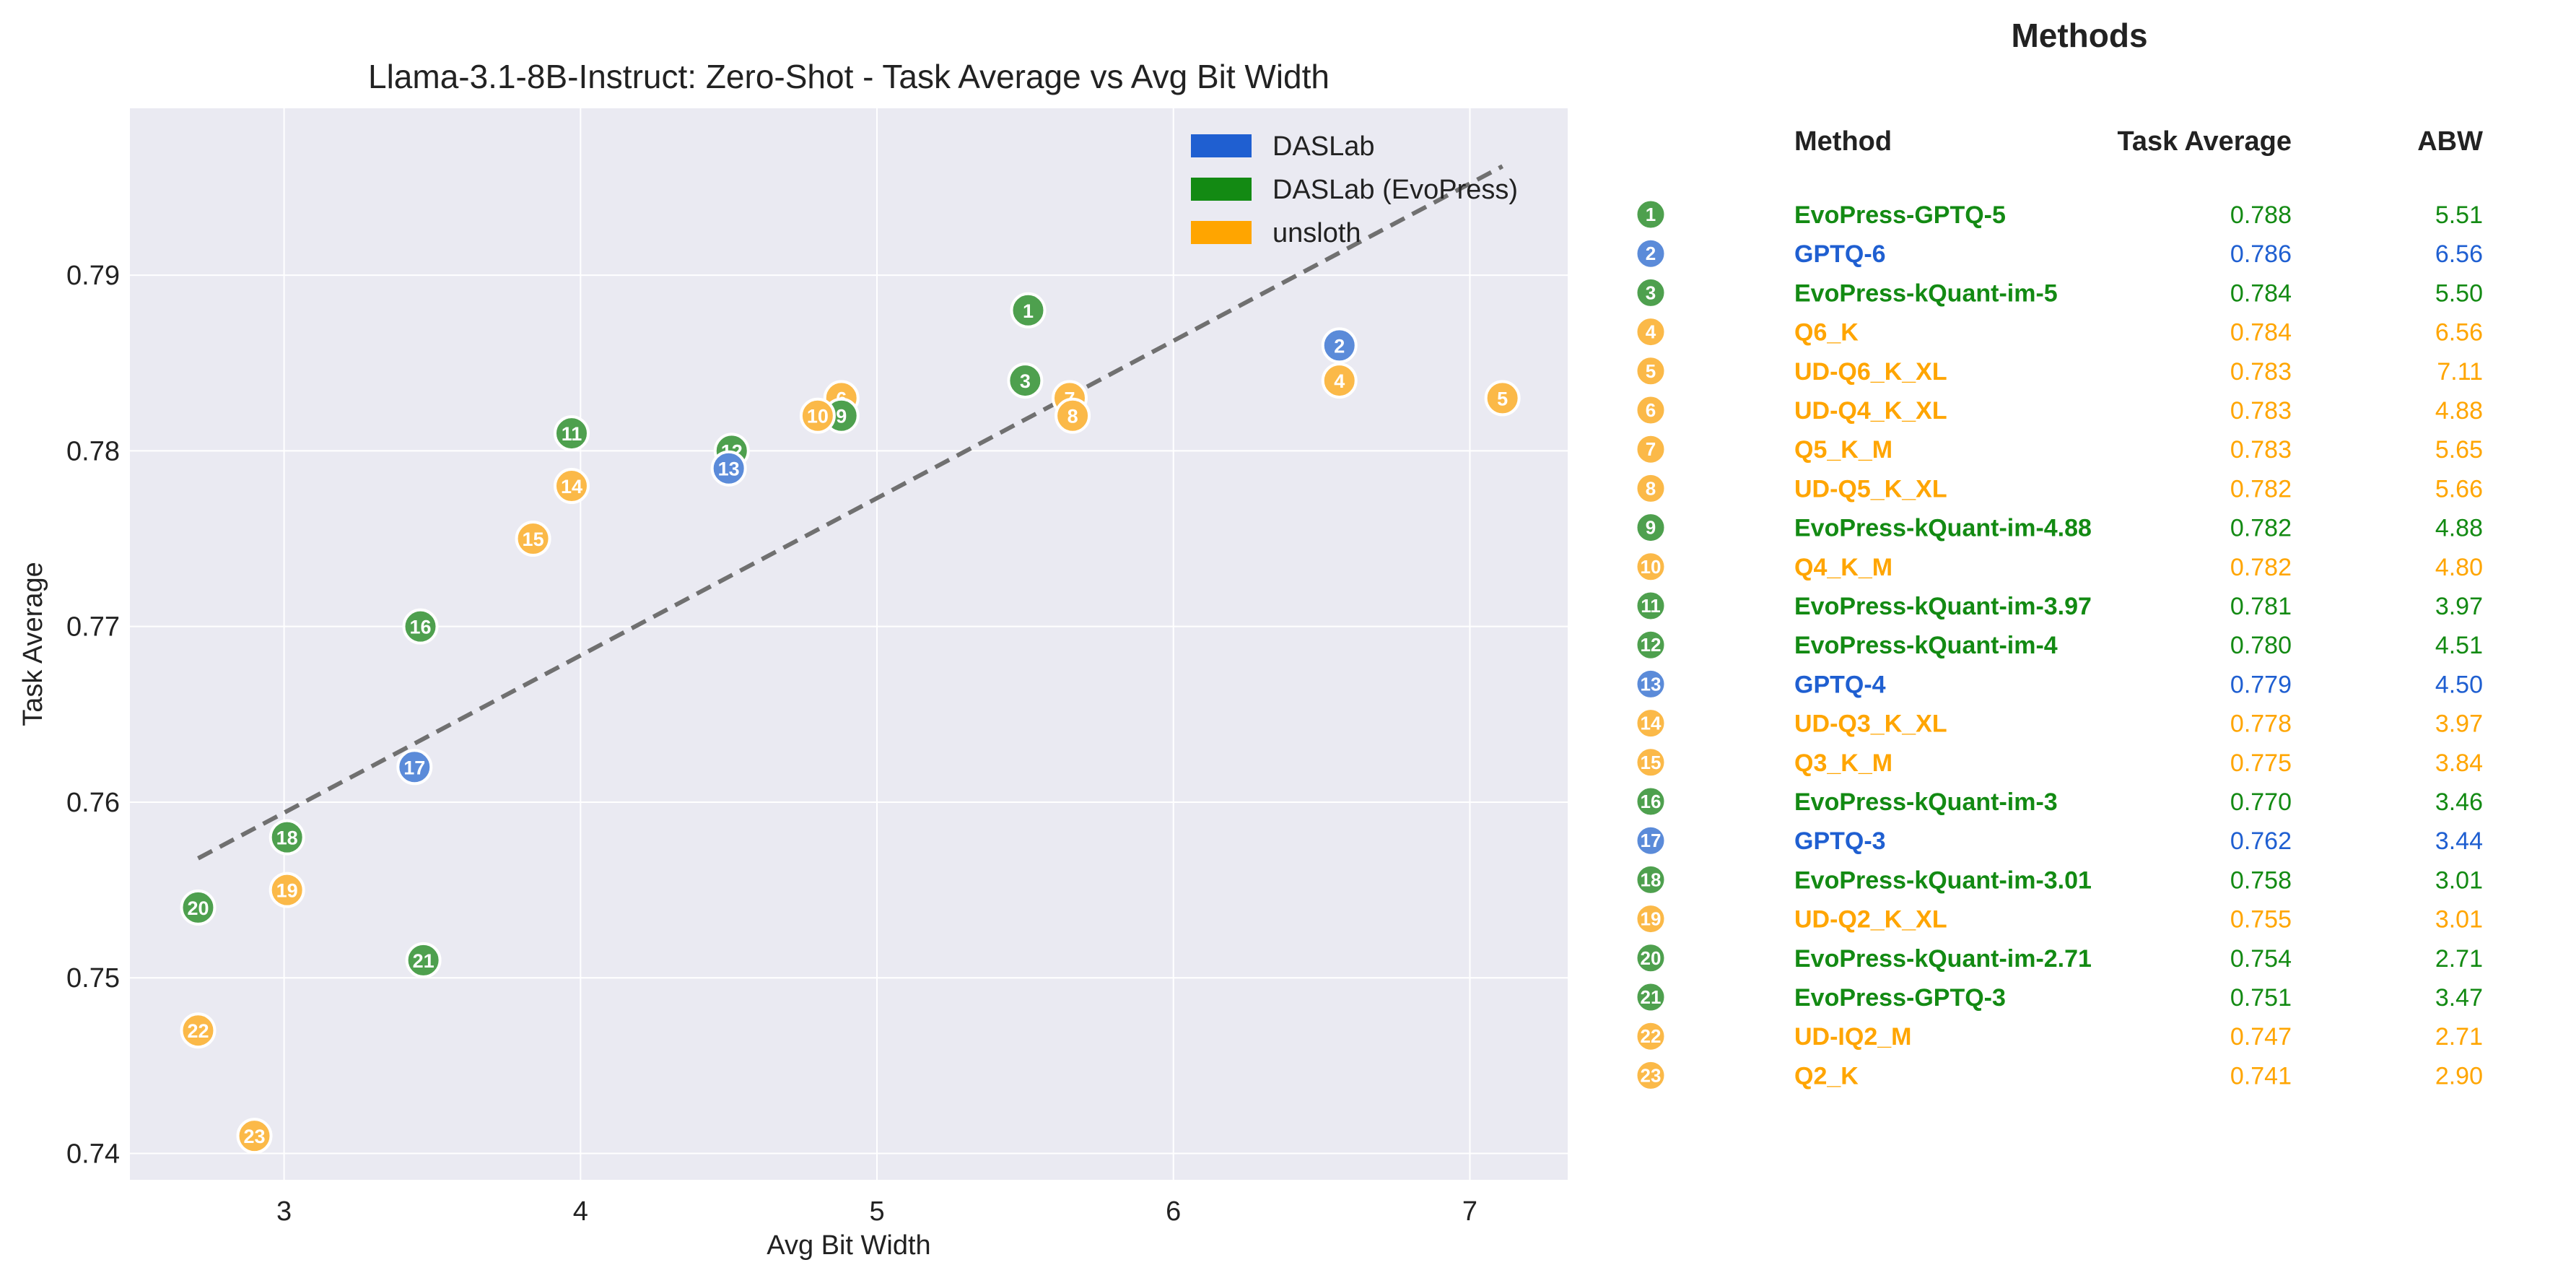  What do you see at coordinates (2261, 685) in the screenshot?
I see `row-task-average: 0.779` at bounding box center [2261, 685].